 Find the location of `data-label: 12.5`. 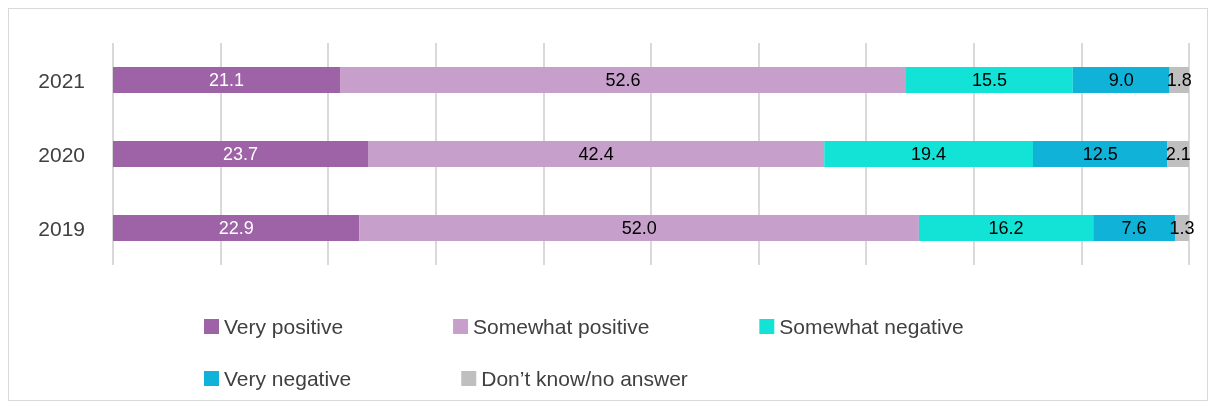

data-label: 12.5 is located at coordinates (1100, 154).